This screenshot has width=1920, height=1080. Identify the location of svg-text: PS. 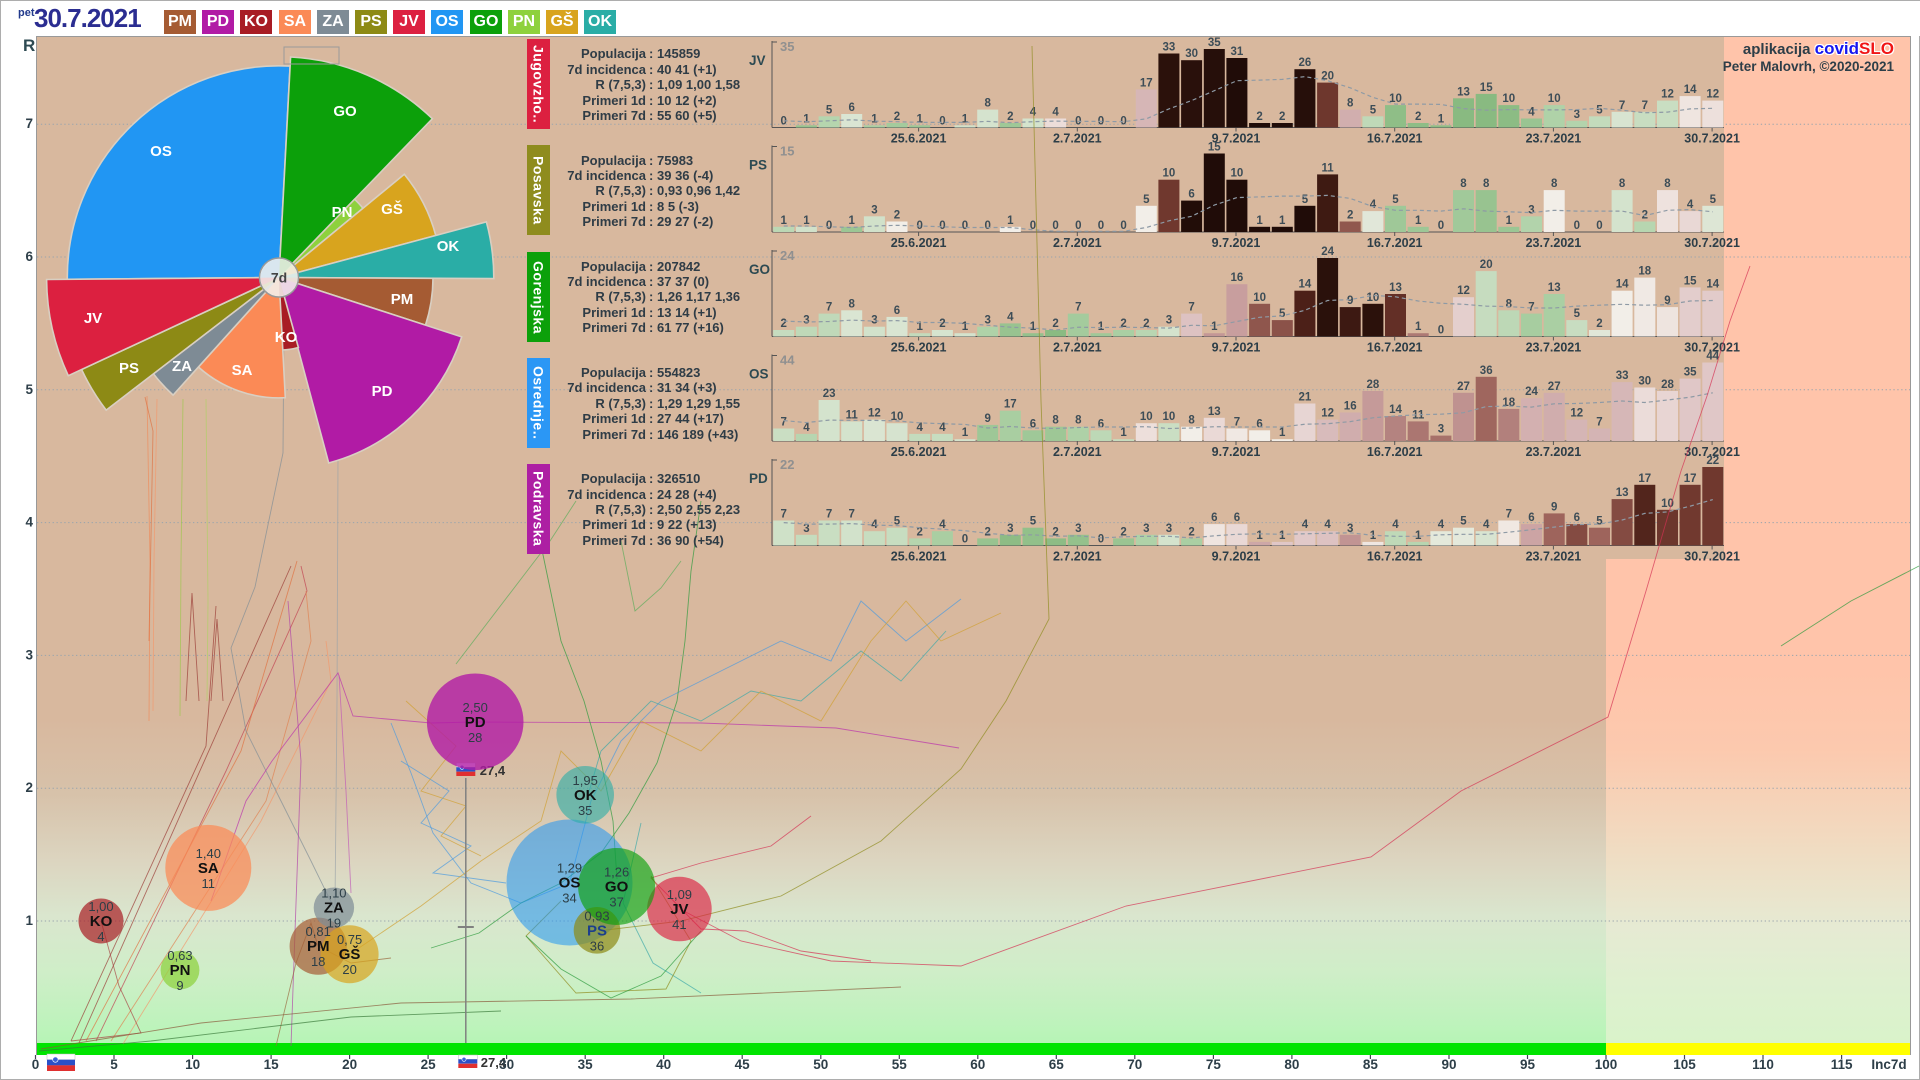
(129, 368).